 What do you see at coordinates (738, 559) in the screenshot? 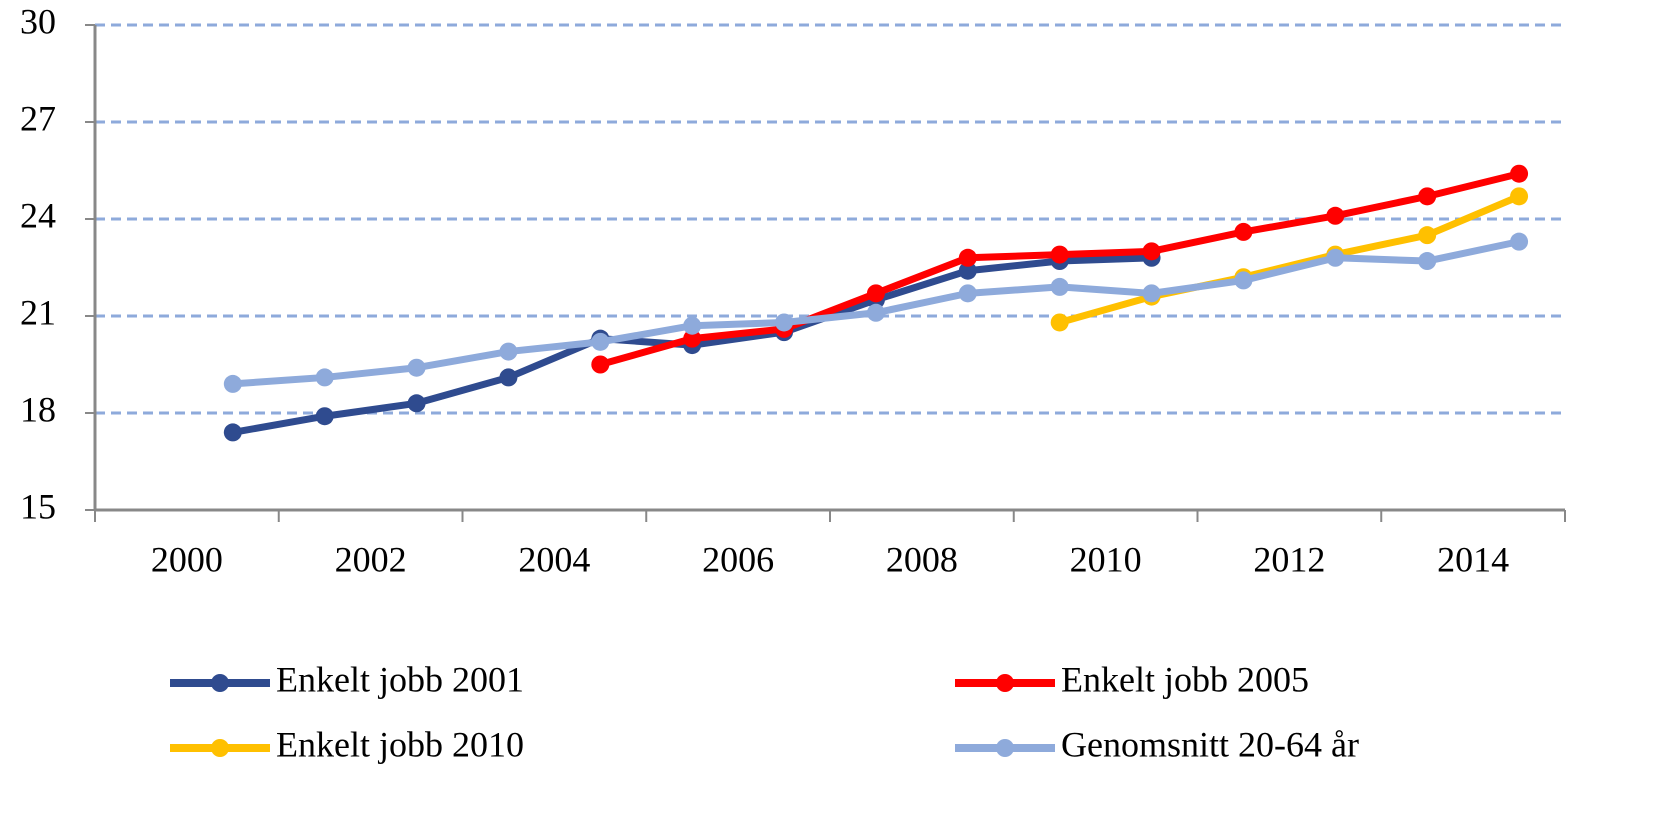
I see `x-tick-label: 2006` at bounding box center [738, 559].